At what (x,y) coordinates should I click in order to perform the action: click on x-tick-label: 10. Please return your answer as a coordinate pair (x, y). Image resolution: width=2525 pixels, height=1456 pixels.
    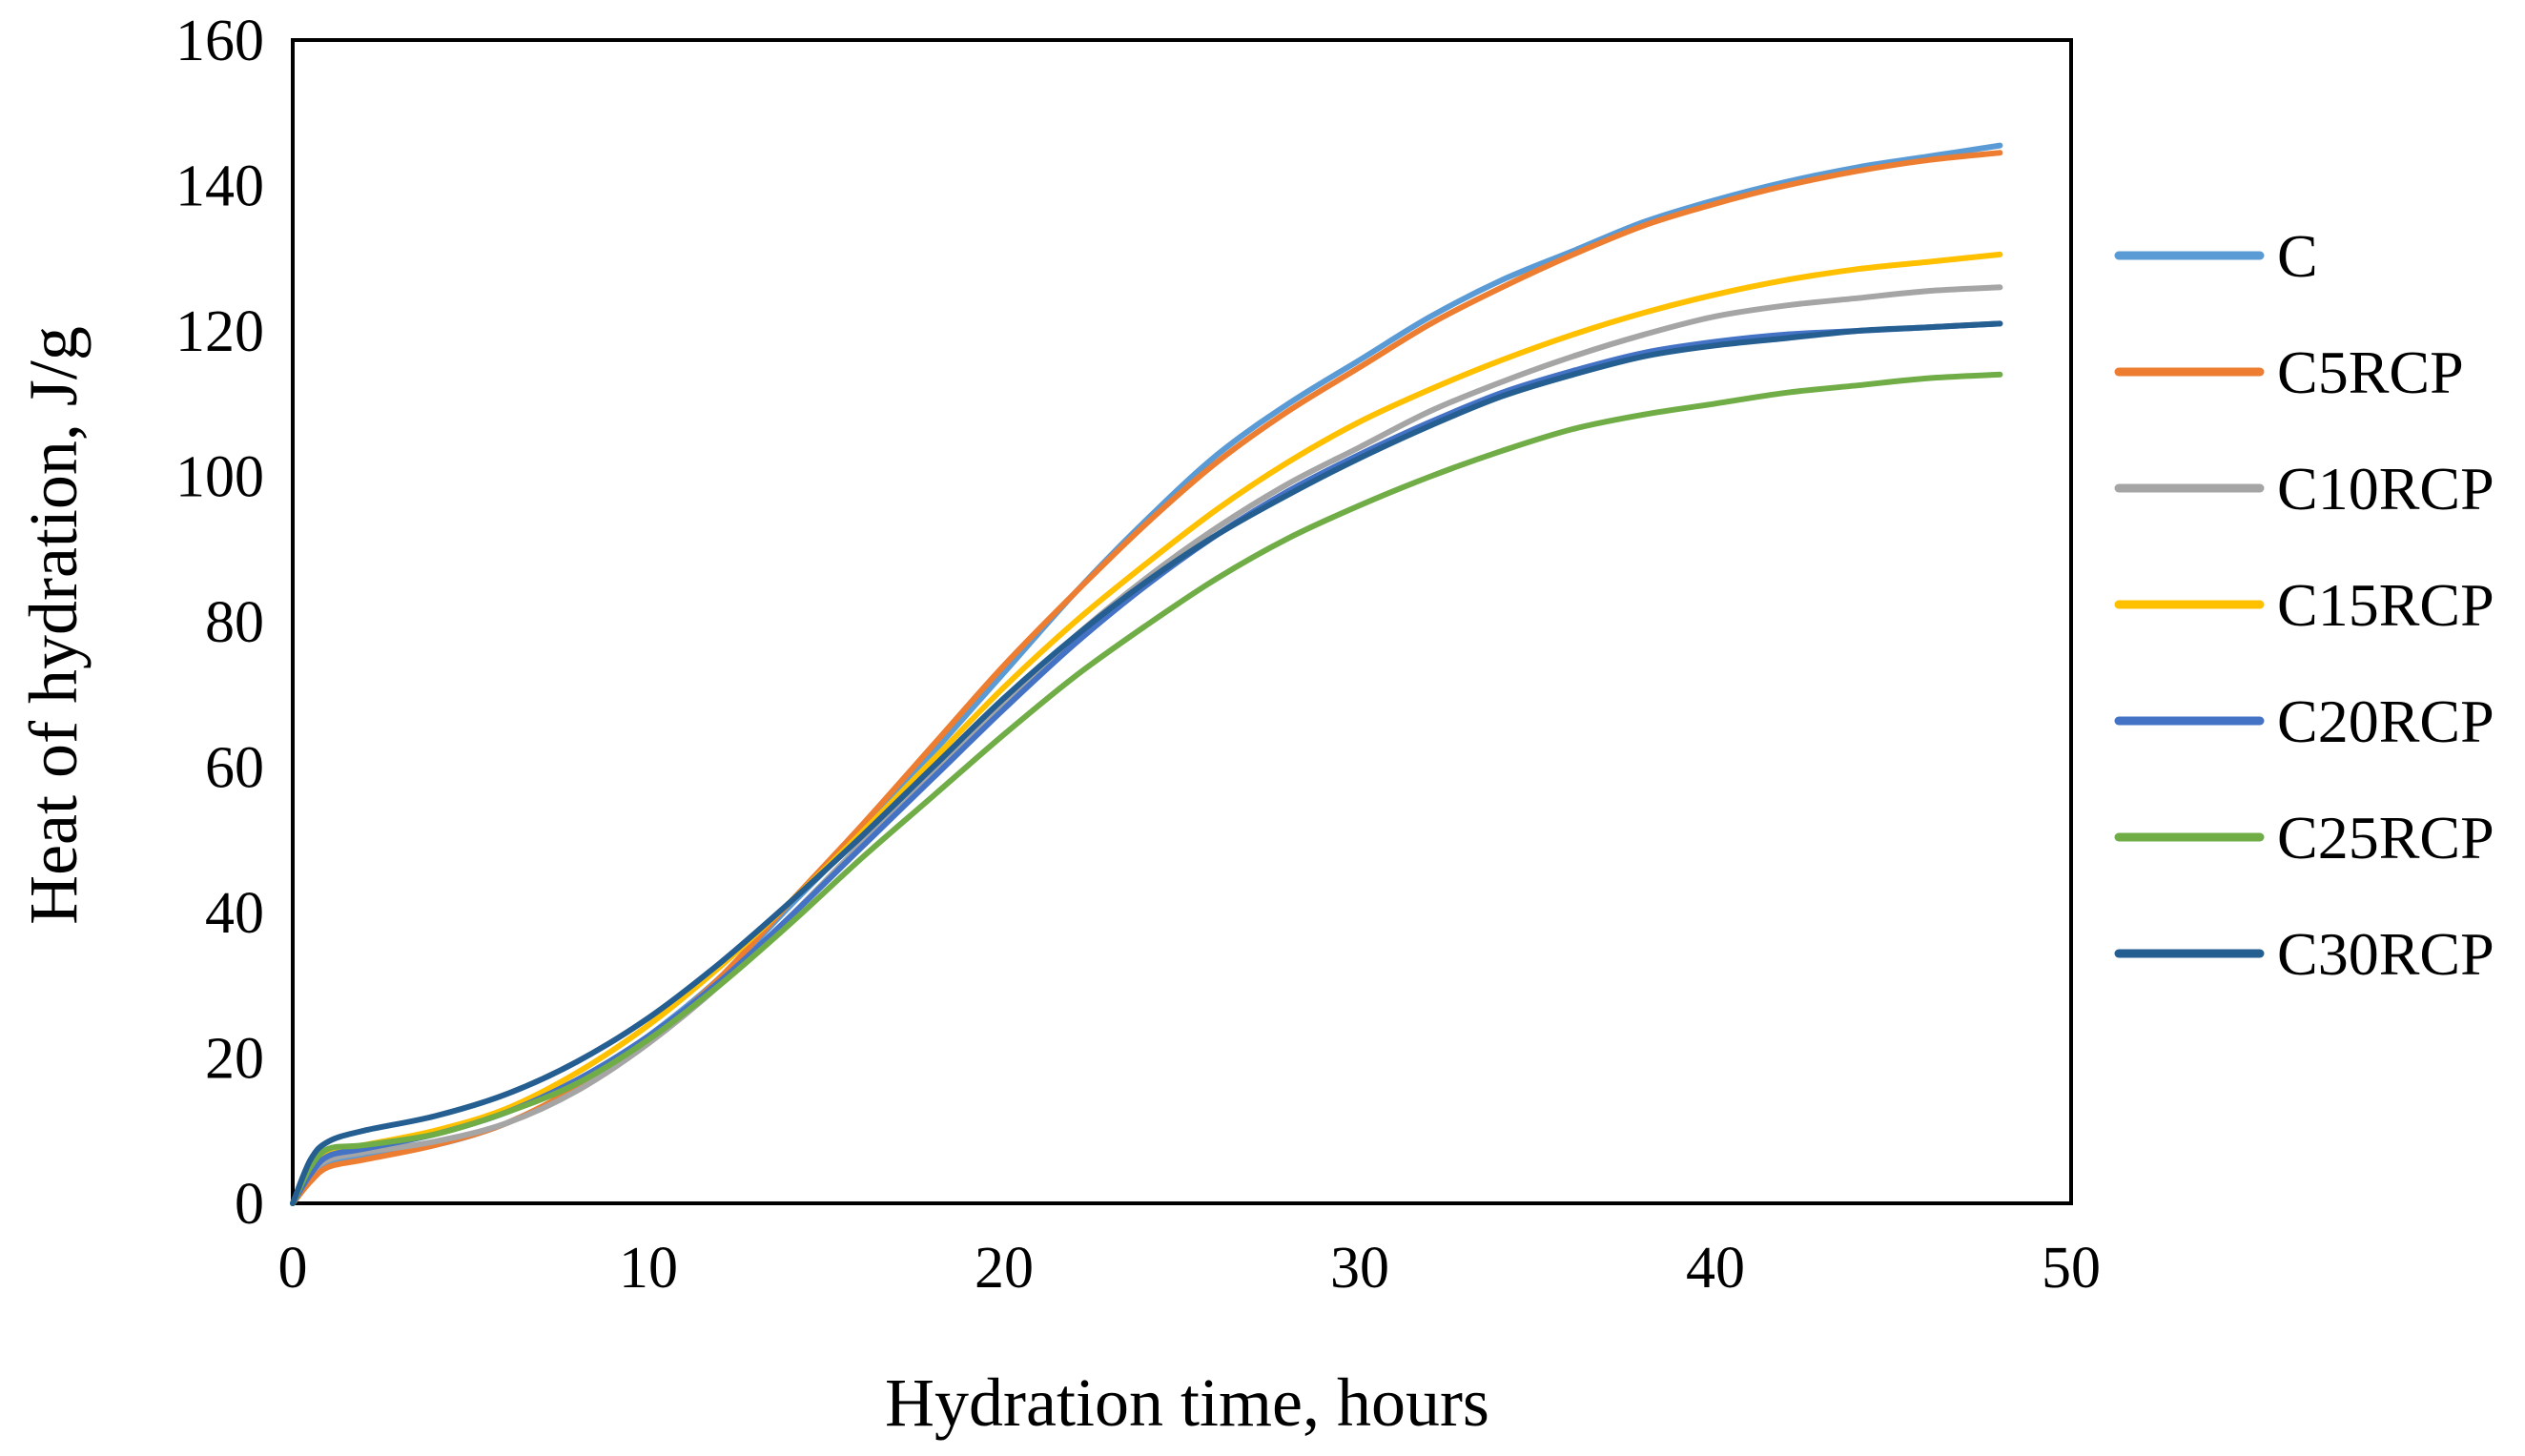
    Looking at the image, I should click on (649, 1268).